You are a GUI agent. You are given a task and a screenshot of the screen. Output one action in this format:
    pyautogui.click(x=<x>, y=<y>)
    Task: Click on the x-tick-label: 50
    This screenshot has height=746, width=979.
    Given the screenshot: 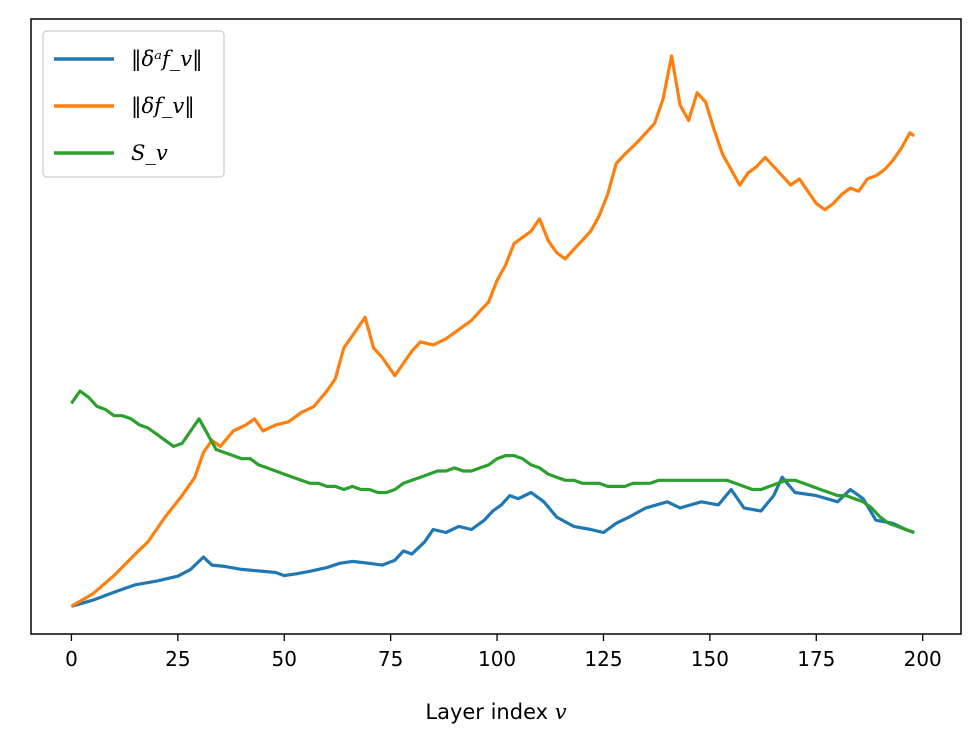 What is the action you would take?
    pyautogui.click(x=284, y=659)
    